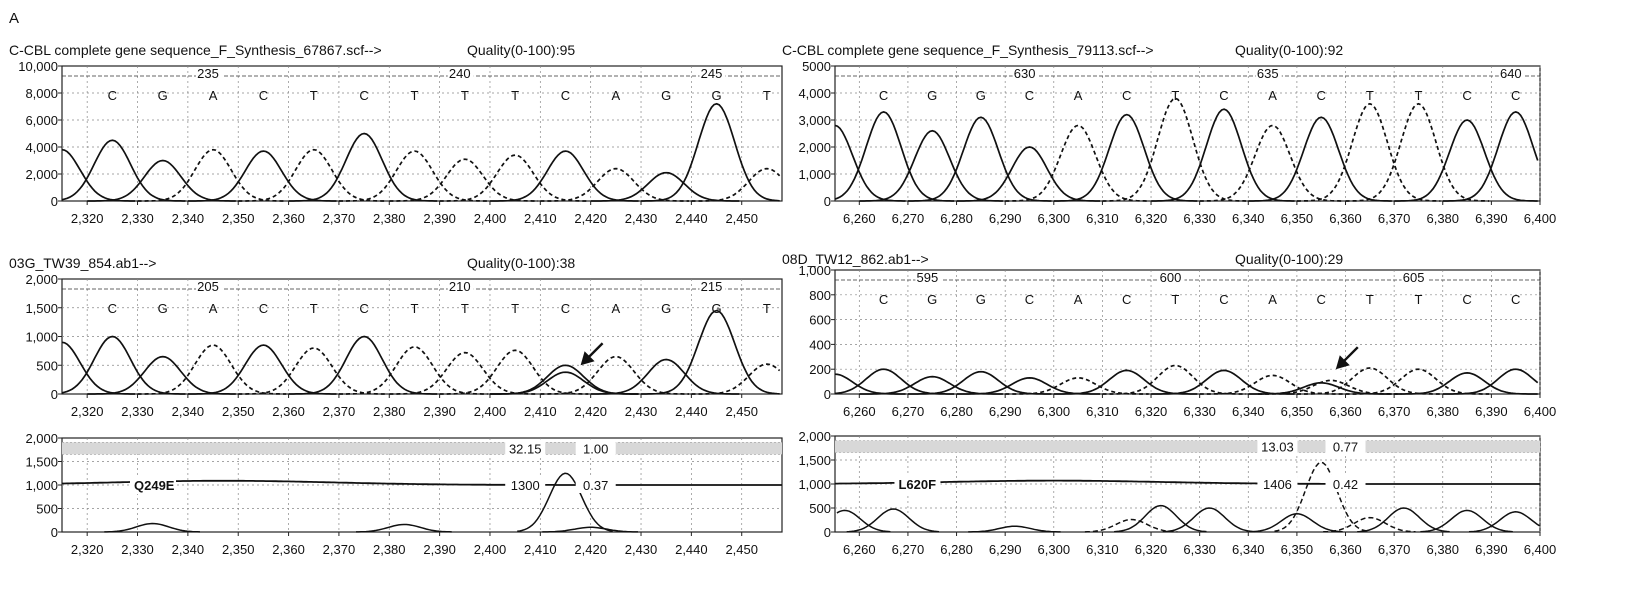 This screenshot has width=1638, height=605. I want to click on y-tick-label: 1,000, so click(41, 337).